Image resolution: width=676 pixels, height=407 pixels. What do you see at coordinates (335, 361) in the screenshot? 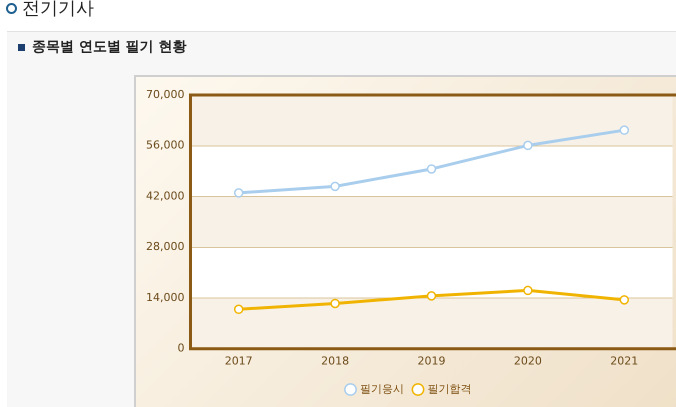
I see `x-tick-label: 2018` at bounding box center [335, 361].